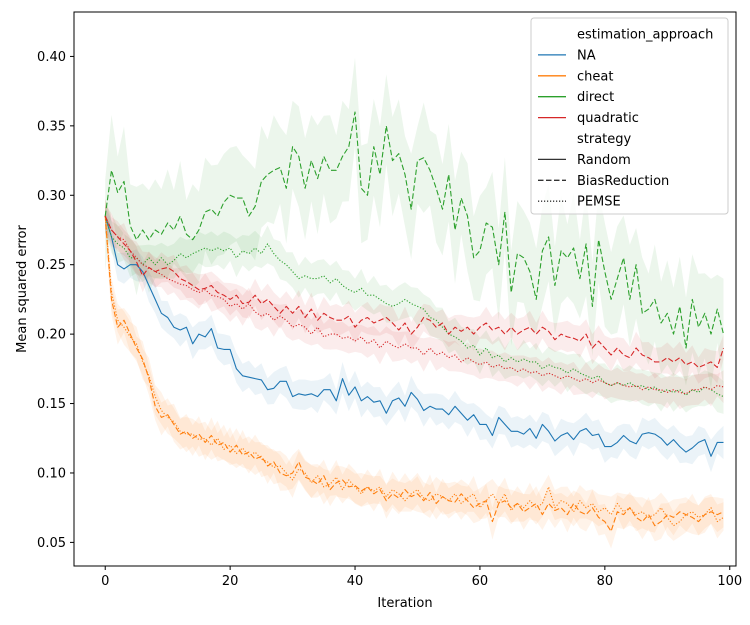 Image resolution: width=750 pixels, height=625 pixels. I want to click on legend-box, so click(629, 116).